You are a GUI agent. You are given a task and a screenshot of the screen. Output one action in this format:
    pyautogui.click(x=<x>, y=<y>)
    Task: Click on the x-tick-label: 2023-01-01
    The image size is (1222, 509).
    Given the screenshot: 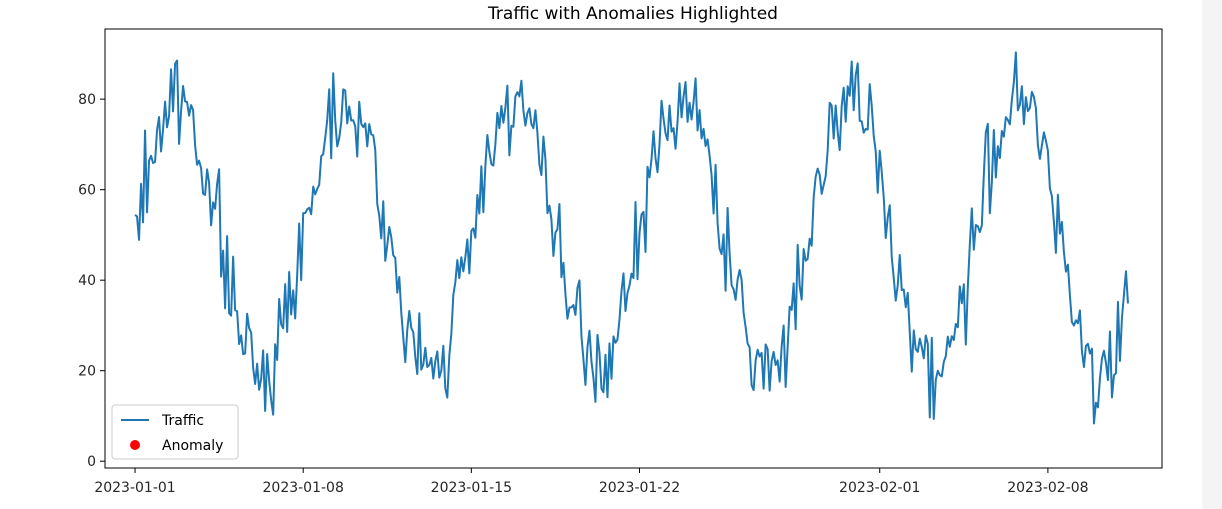 What is the action you would take?
    pyautogui.click(x=134, y=488)
    